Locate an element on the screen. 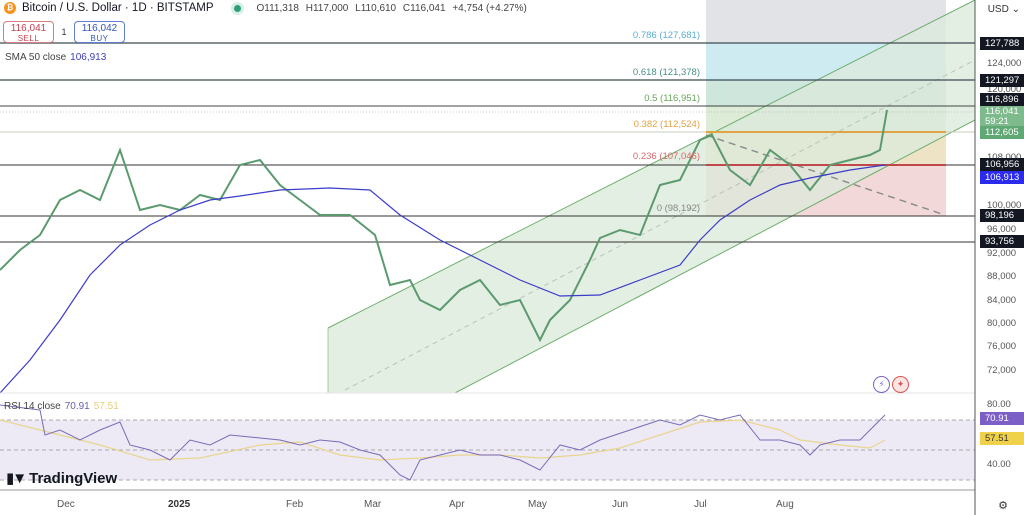 The width and height of the screenshot is (1024, 515). candle-countdown: 59:21 is located at coordinates (997, 121).